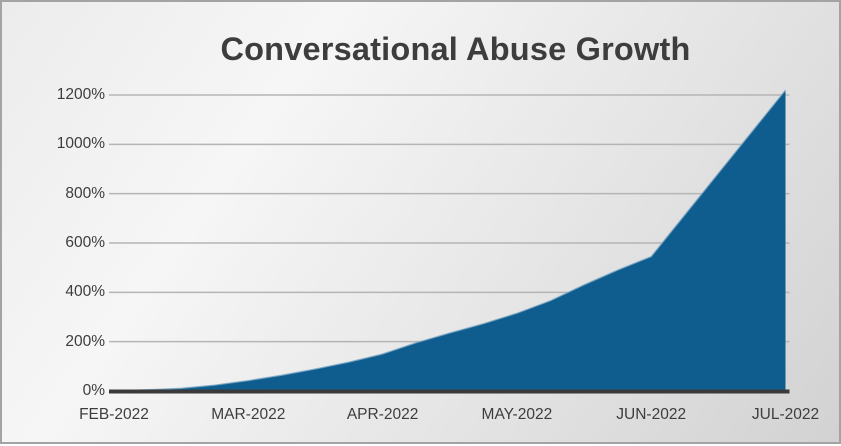  I want to click on x-axis-label-jun-2022: JUN-2022, so click(651, 415).